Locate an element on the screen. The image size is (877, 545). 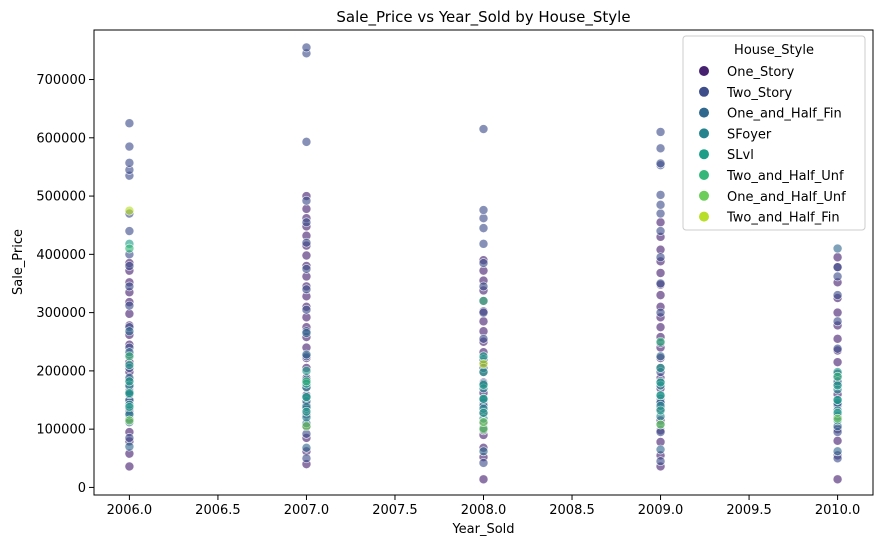
legend-entry: Two_and_Half_Fin is located at coordinates (783, 218).